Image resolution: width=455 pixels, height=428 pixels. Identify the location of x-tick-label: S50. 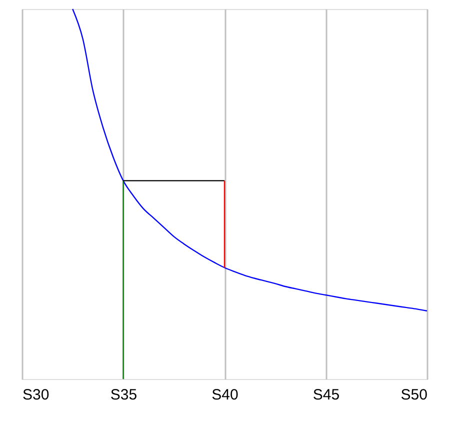
(414, 395).